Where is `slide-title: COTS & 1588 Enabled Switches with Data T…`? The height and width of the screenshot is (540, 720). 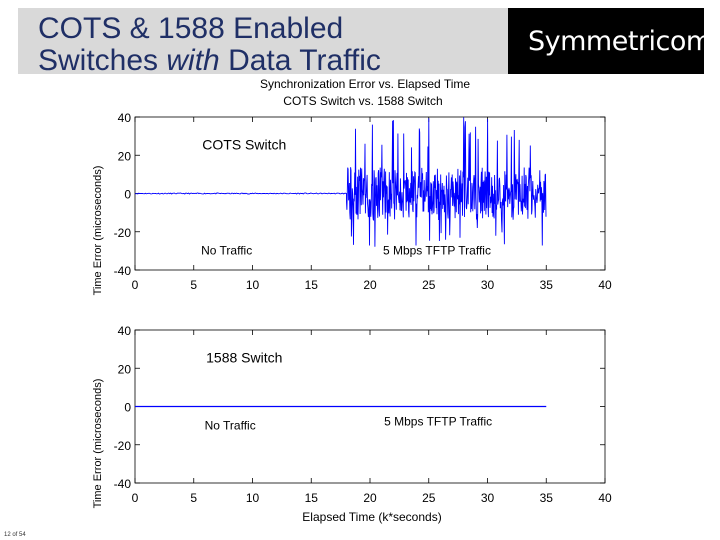
slide-title: COTS & 1588 Enabled Switches with Data T… is located at coordinates (209, 45).